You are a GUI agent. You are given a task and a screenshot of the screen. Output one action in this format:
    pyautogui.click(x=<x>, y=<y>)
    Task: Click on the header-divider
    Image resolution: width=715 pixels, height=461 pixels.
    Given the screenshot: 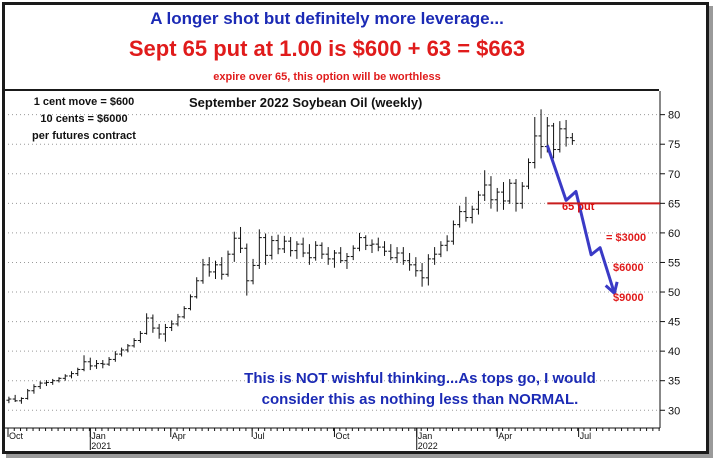 What is the action you would take?
    pyautogui.click(x=332, y=90)
    